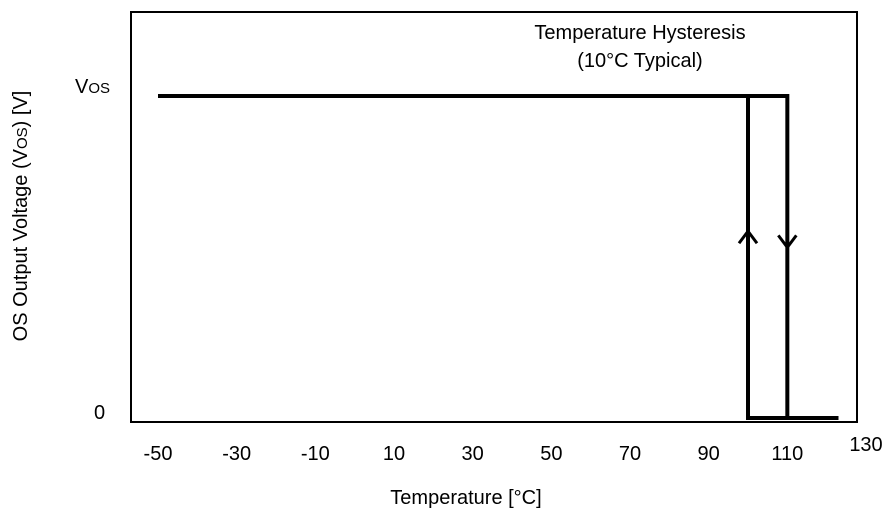 This screenshot has height=516, width=889. What do you see at coordinates (630, 454) in the screenshot?
I see `x-tick-label: 70` at bounding box center [630, 454].